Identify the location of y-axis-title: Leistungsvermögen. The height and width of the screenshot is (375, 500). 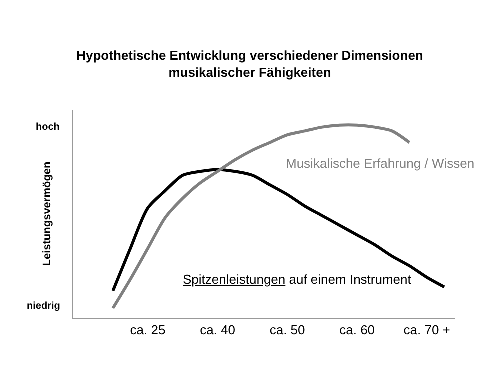
(48, 213).